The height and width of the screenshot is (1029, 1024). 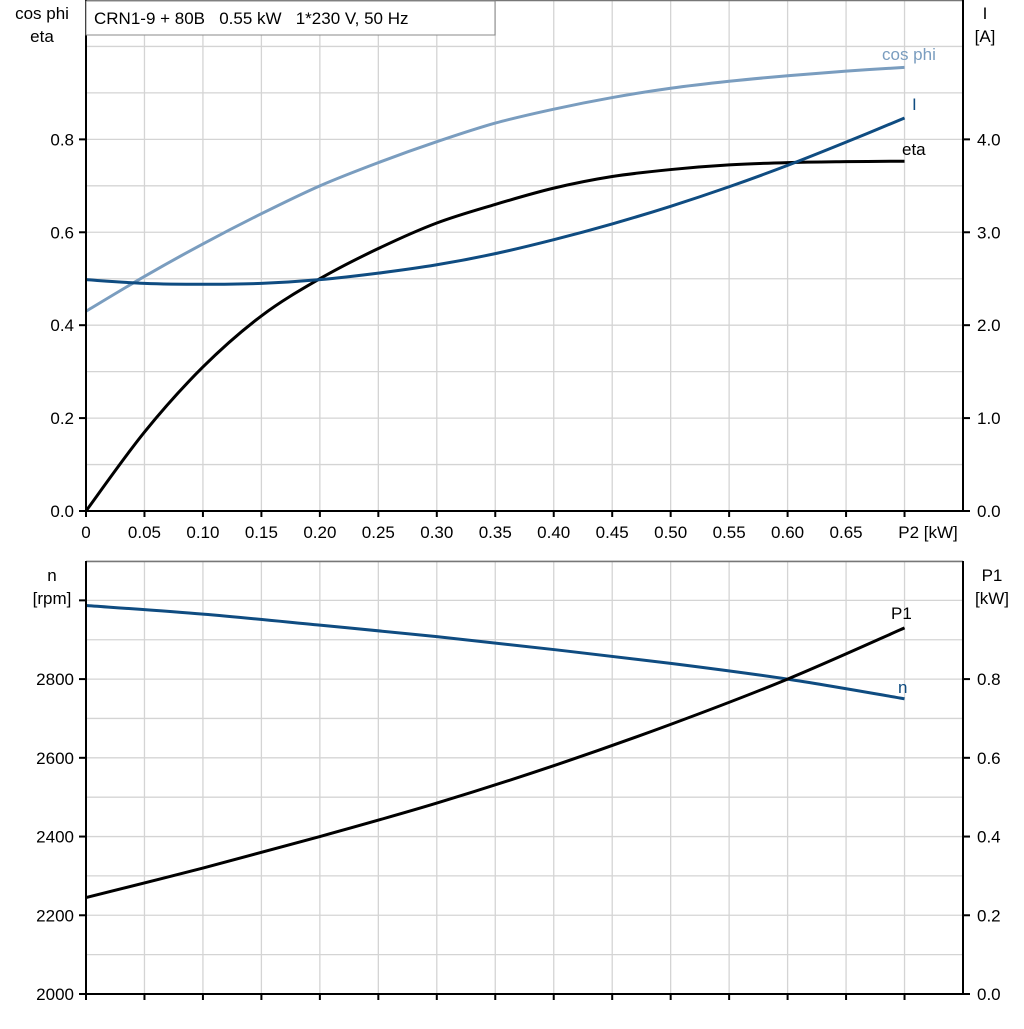 I want to click on bottom-left-axis-label-2: [rpm], so click(x=52, y=598).